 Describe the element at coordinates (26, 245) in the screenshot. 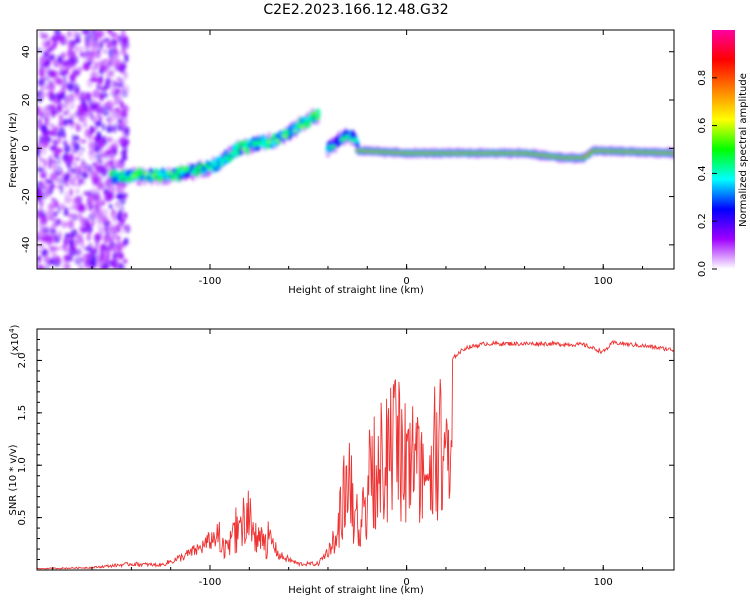

I see `y-tick-label: -40` at that location.